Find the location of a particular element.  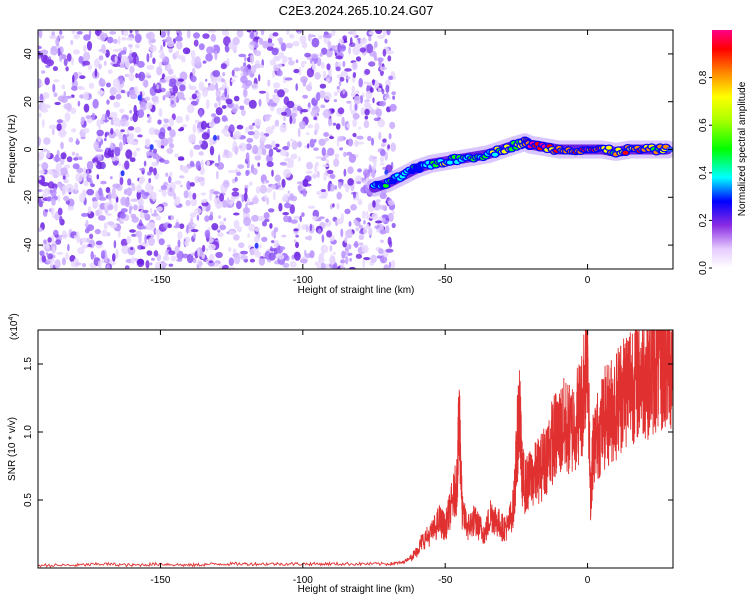

y-tick-label: -40 is located at coordinates (28, 244).